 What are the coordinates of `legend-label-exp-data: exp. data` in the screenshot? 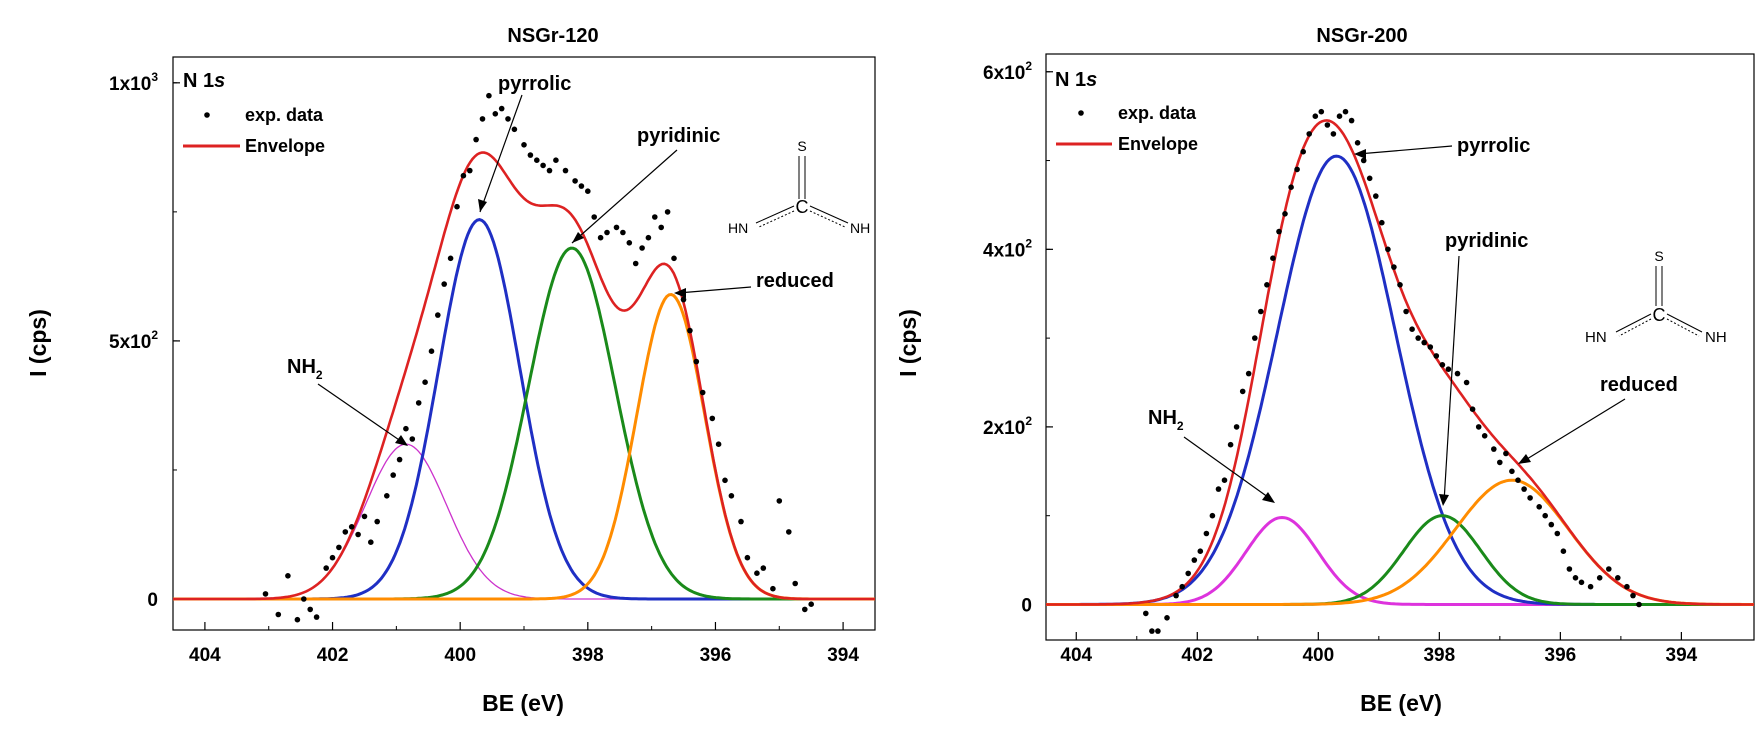 It's located at (1157, 113).